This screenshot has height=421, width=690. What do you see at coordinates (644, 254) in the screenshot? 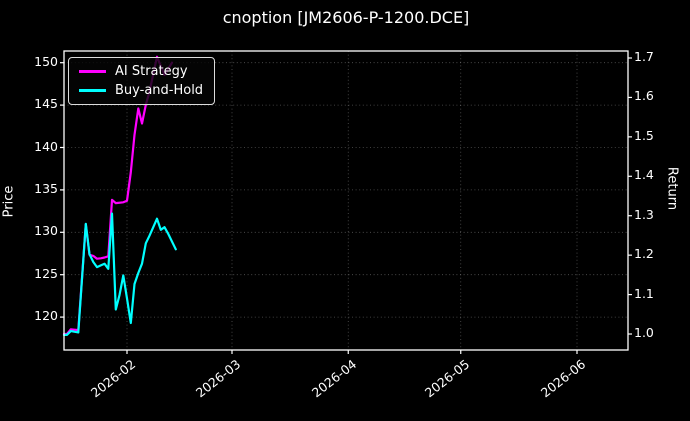
I see `return-tick-label: 1.2` at bounding box center [644, 254].